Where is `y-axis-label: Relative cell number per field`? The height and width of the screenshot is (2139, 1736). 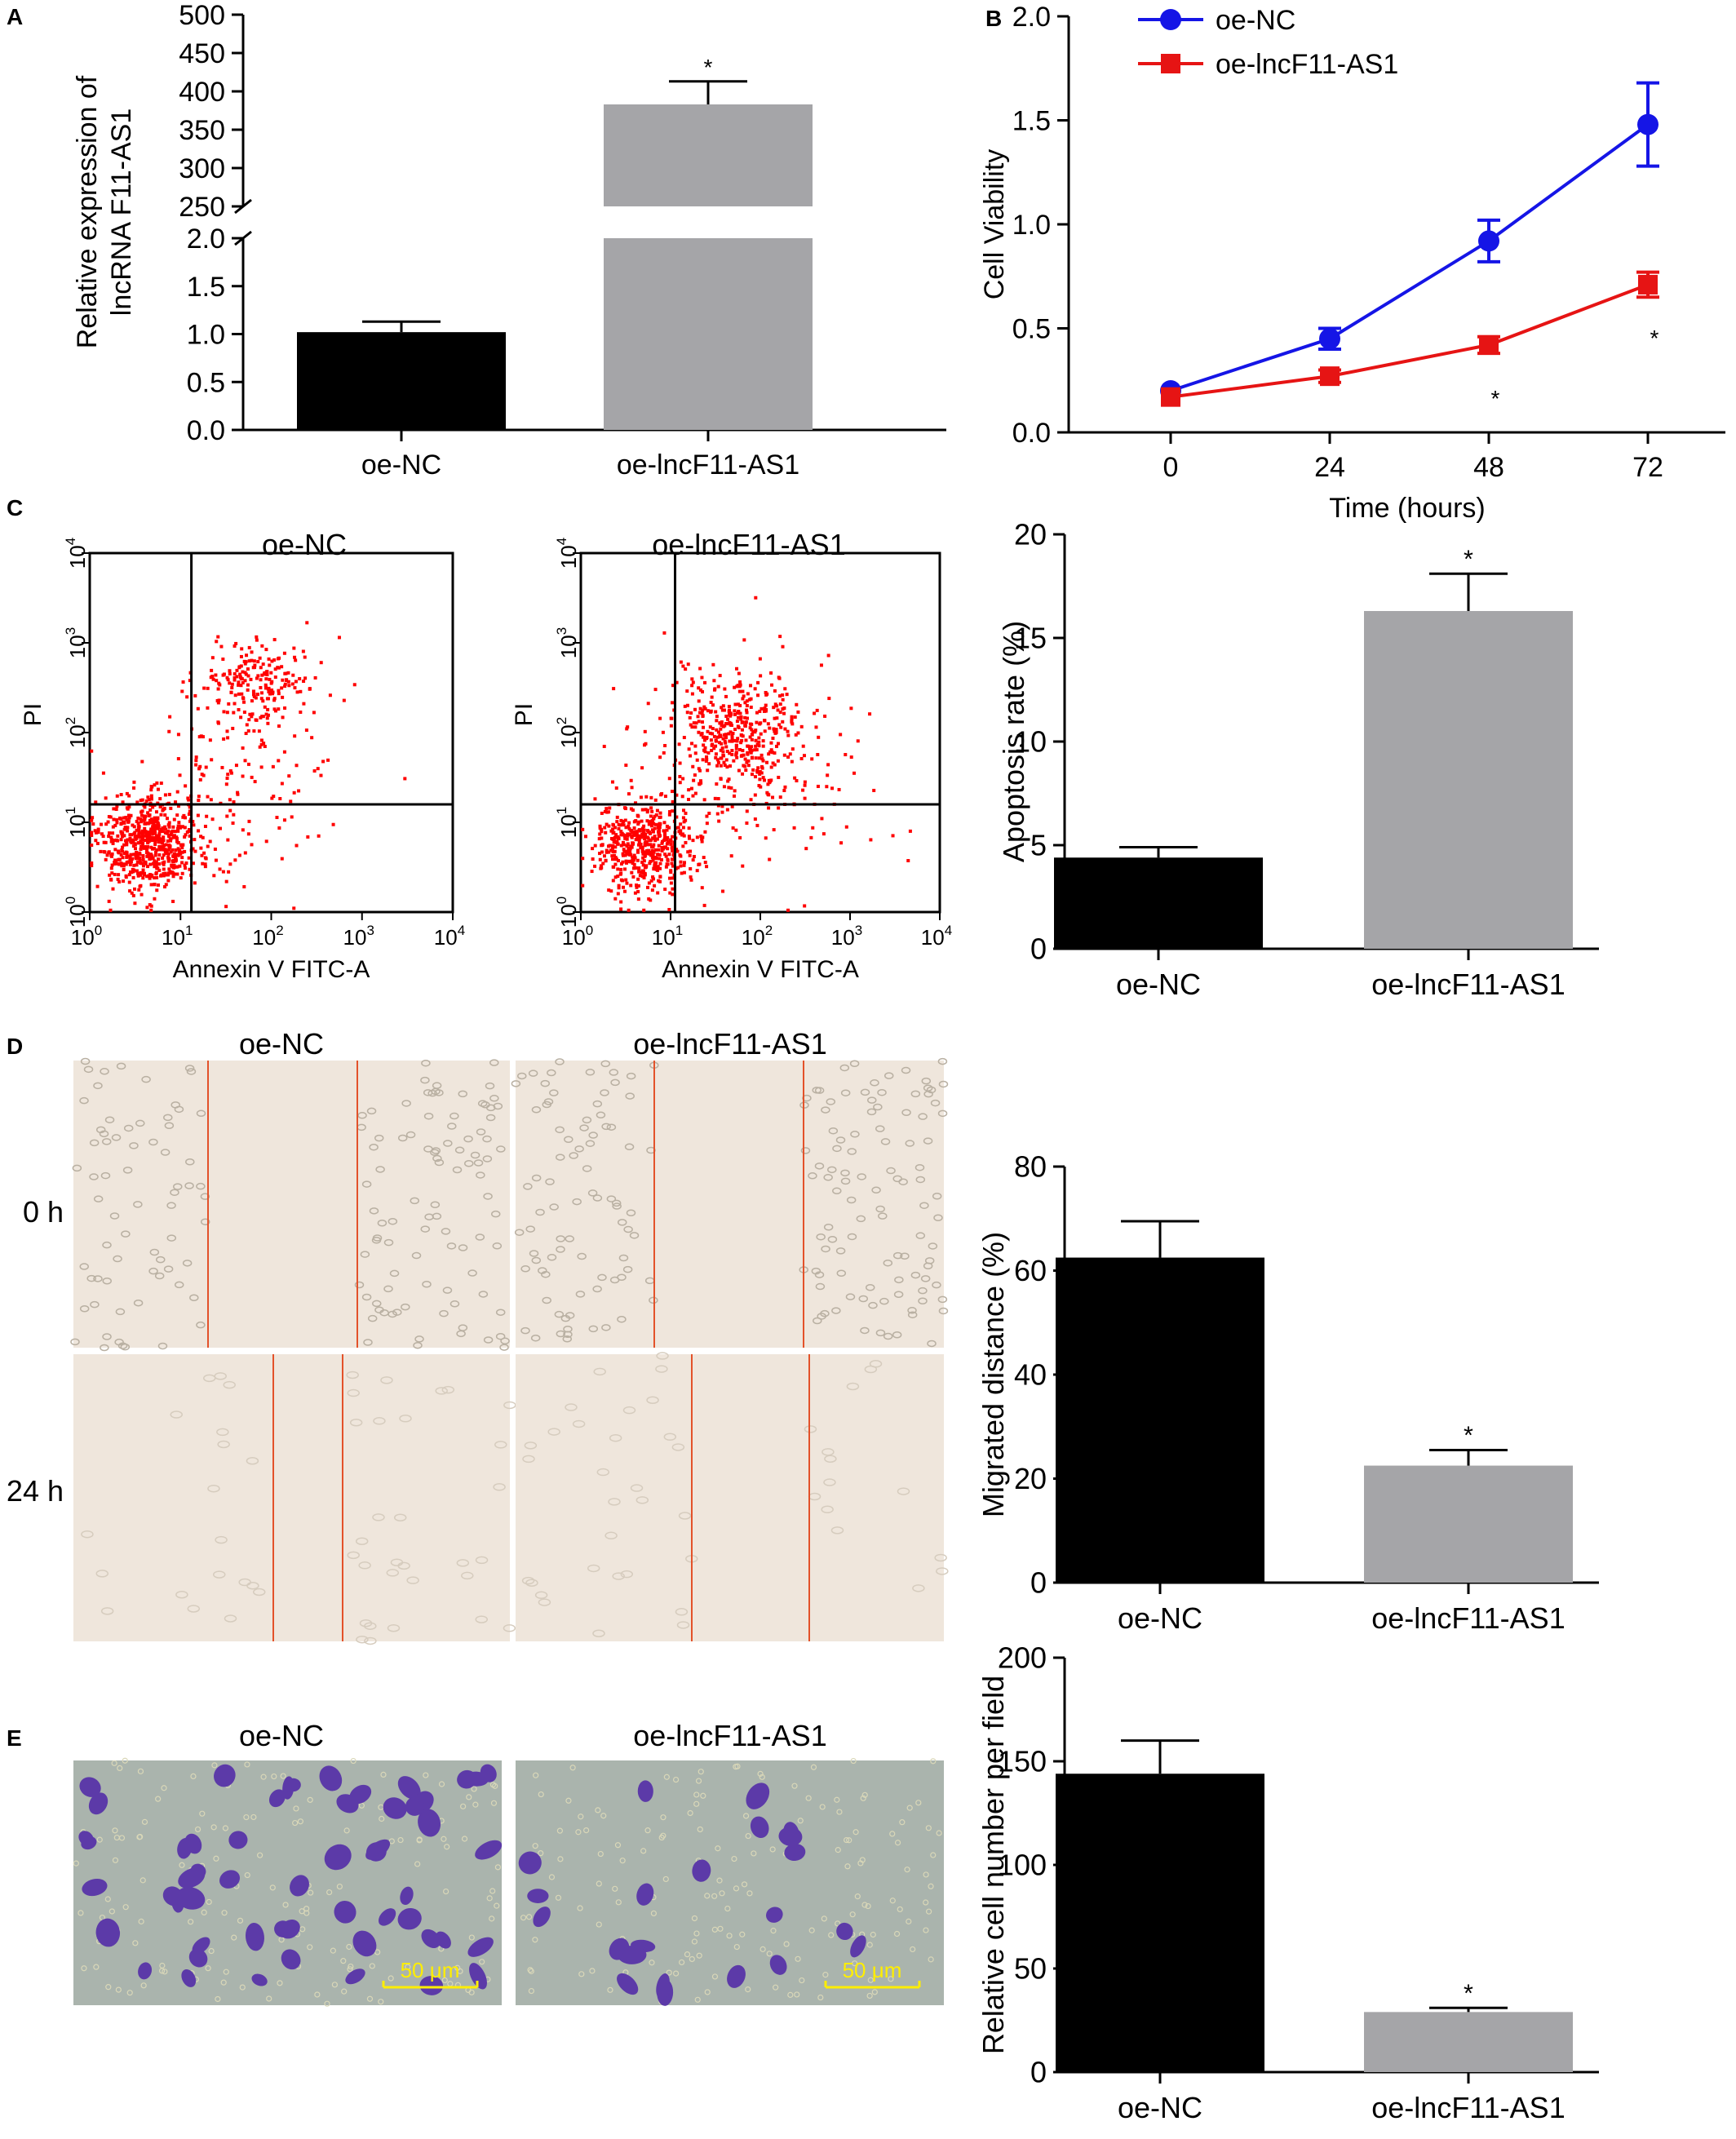
y-axis-label: Relative cell number per field is located at coordinates (993, 1865).